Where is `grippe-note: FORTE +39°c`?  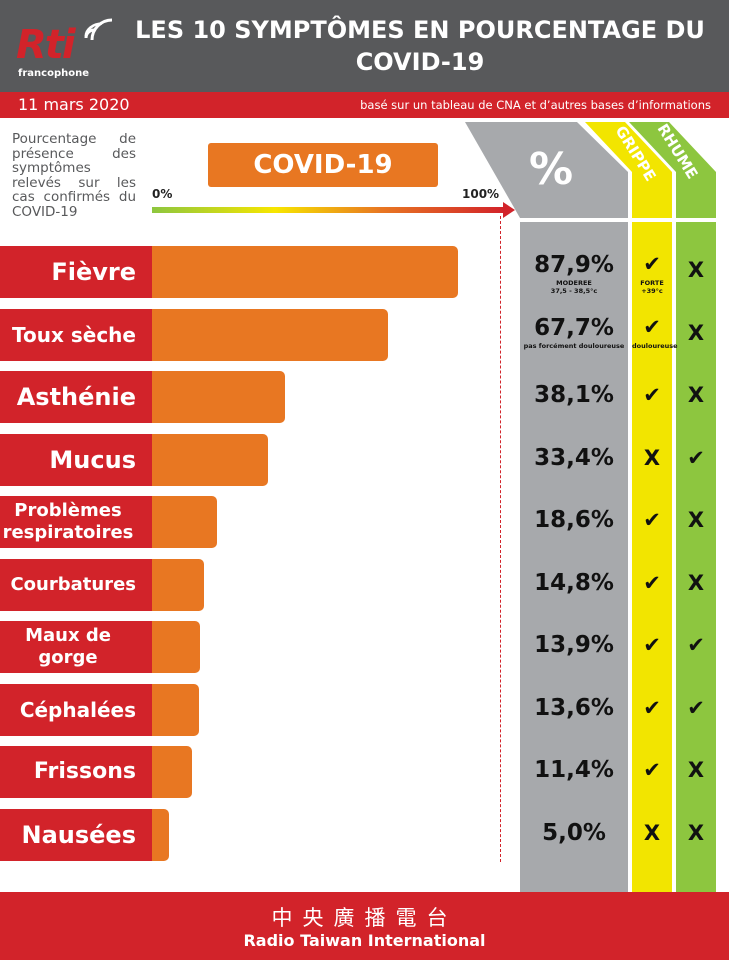 grippe-note: FORTE +39°c is located at coordinates (652, 287).